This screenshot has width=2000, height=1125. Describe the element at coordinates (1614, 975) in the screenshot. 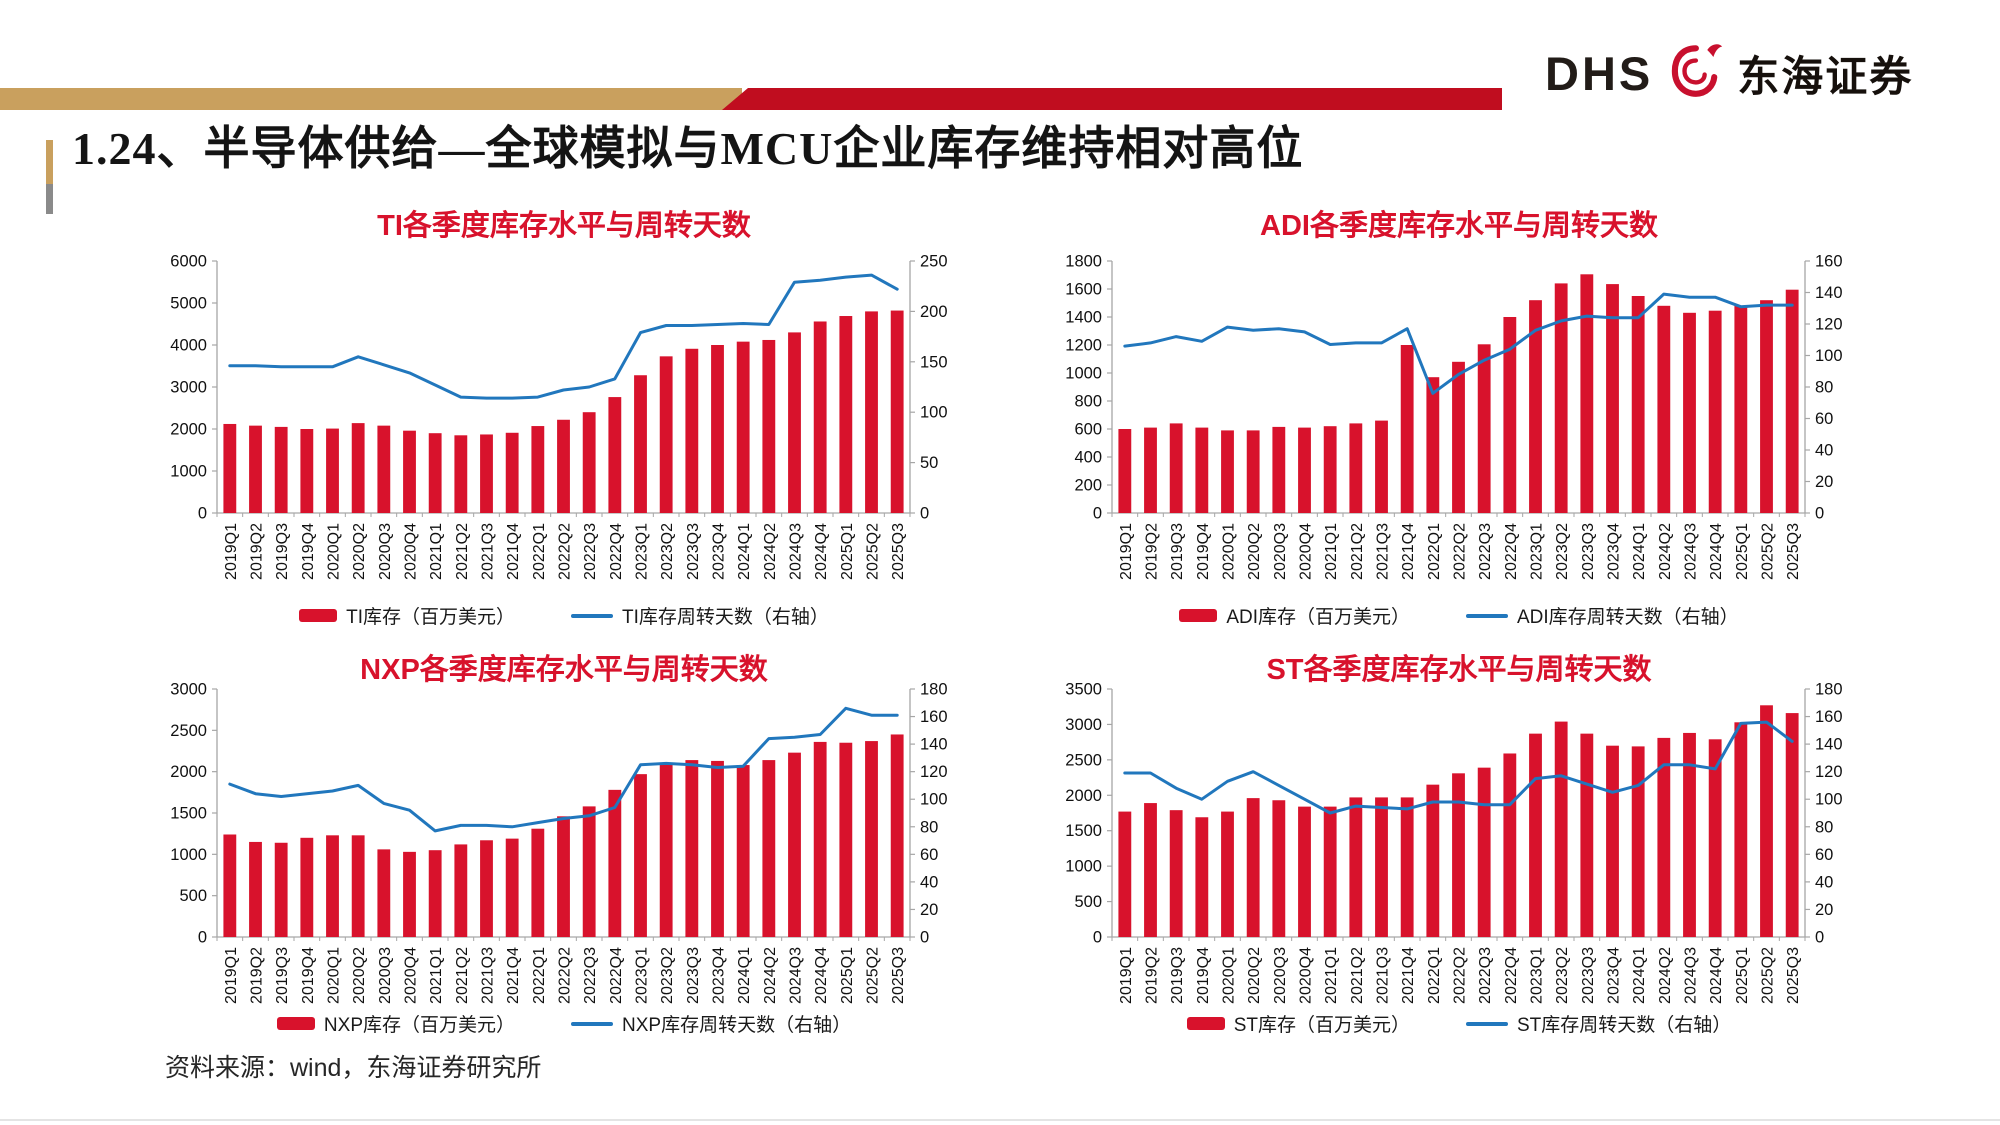

I see `x-axis-category-label: 2023Q4` at that location.